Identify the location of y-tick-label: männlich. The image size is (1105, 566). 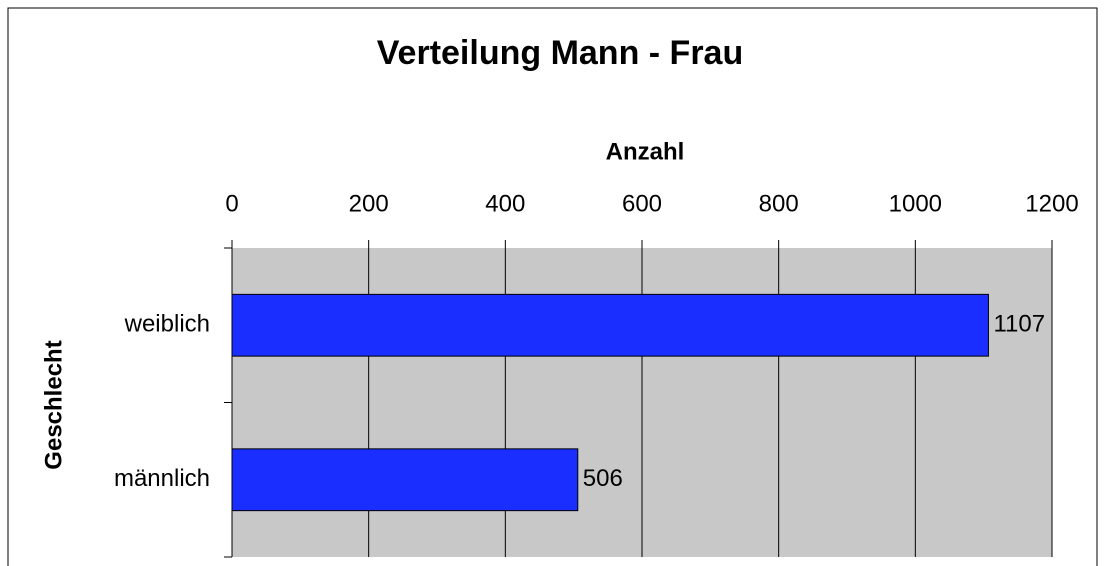
(162, 478).